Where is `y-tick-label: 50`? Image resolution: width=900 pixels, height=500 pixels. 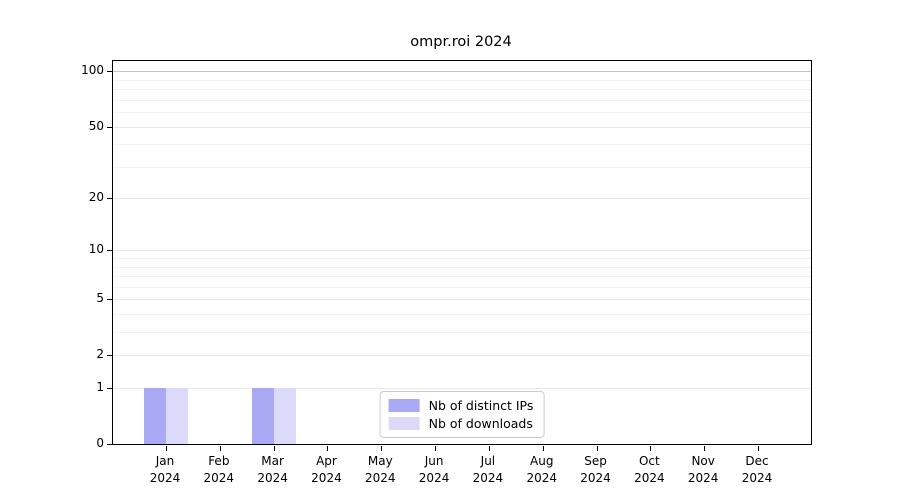
y-tick-label: 50 is located at coordinates (96, 125).